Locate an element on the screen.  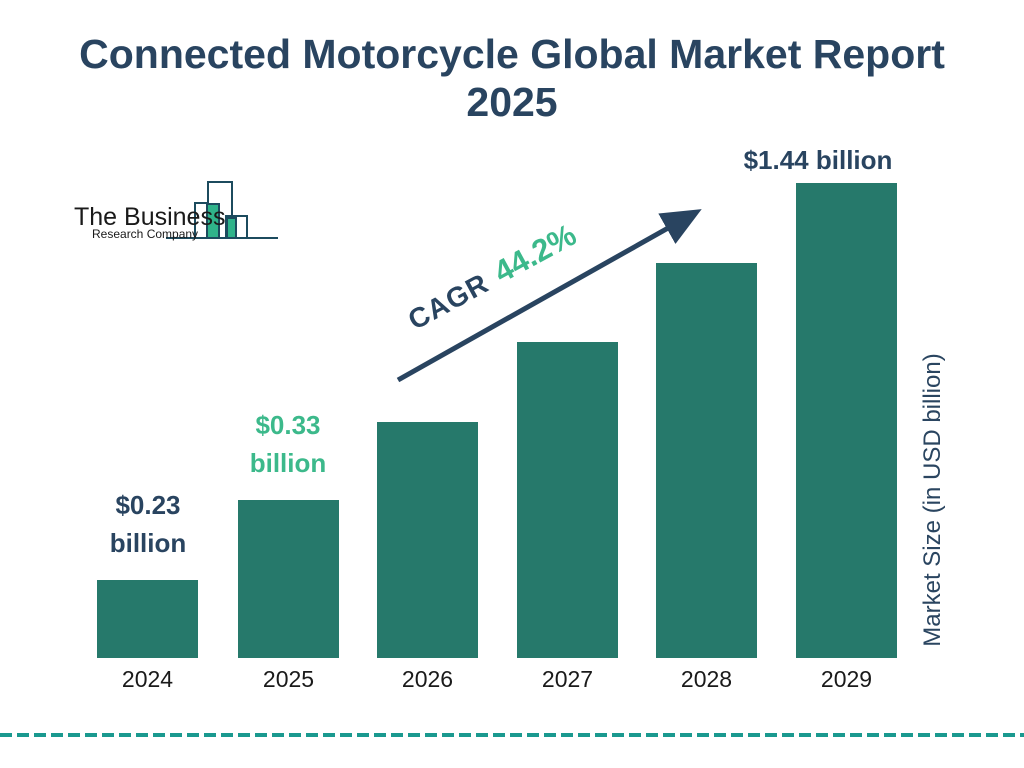
x-axis-label-2029: 2029 is located at coordinates (846, 679).